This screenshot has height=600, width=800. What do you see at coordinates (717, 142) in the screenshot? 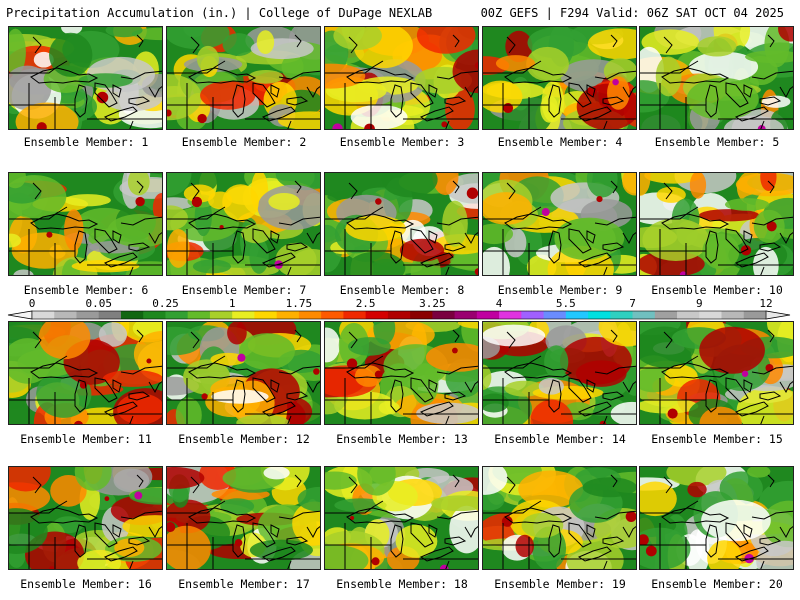
I see `ensemble-member-label: Ensemble Member: 5` at bounding box center [717, 142].